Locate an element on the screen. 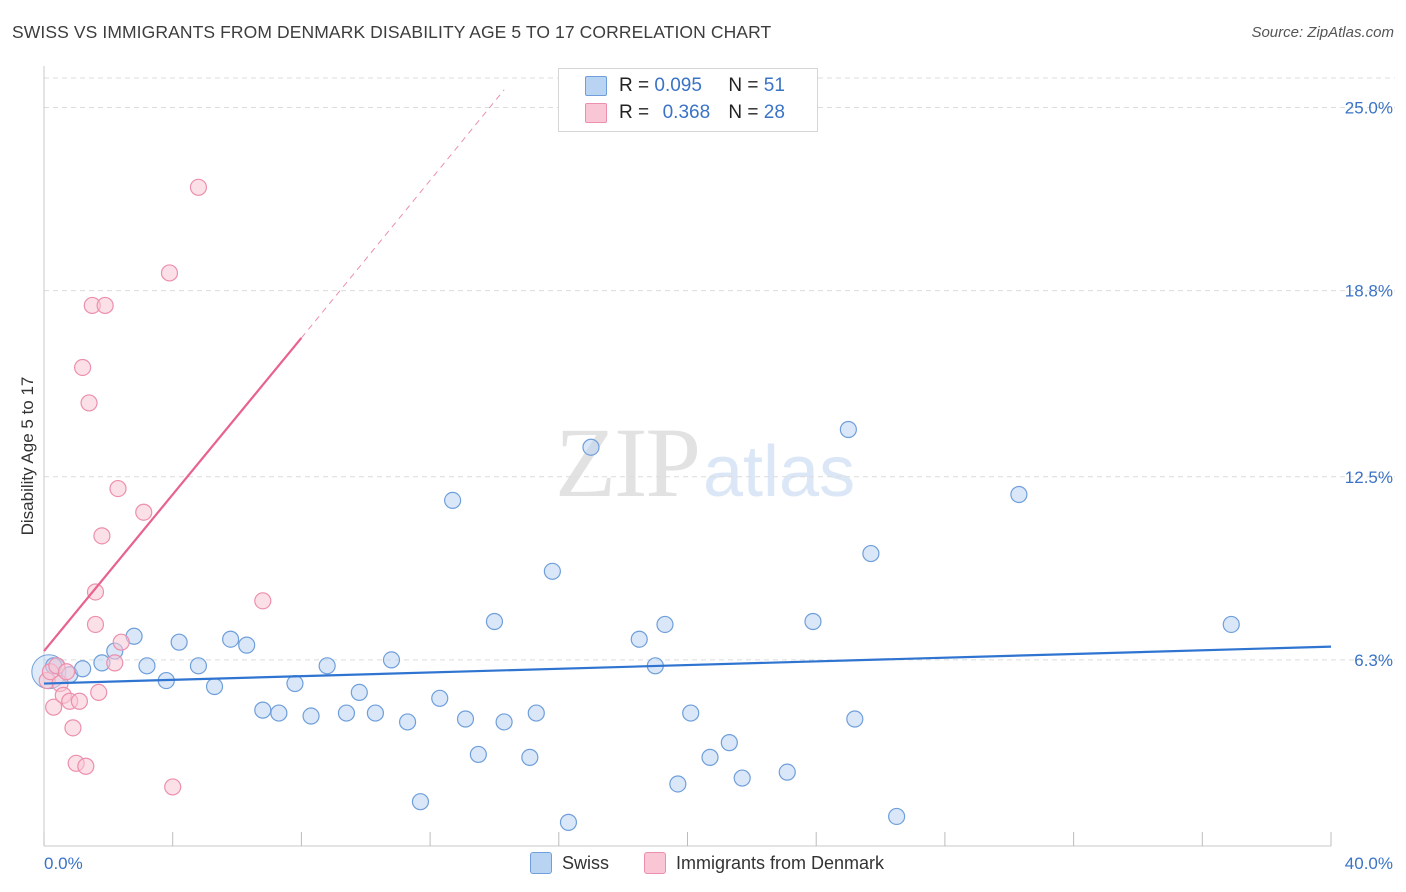  bottom-legend-swatch-swiss is located at coordinates (541, 863).